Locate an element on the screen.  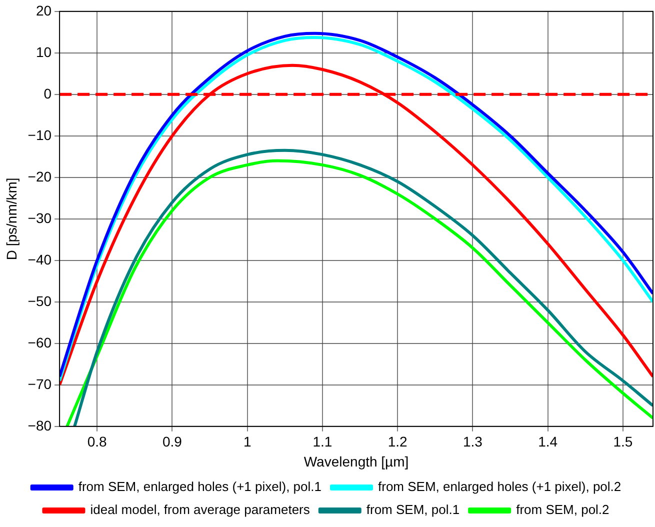
y-tick-label: −70 is located at coordinates (40, 384).